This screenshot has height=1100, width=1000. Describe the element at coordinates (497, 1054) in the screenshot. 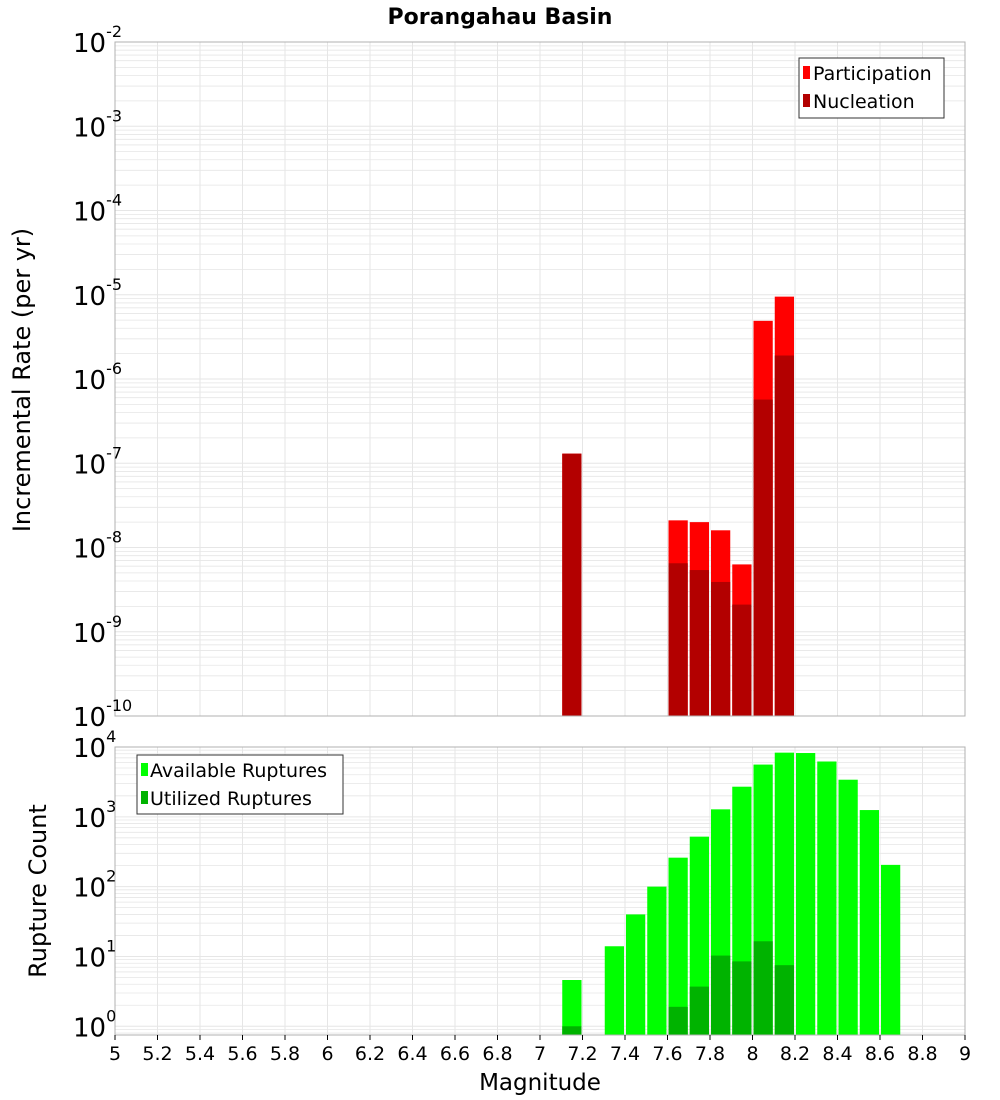

I see `x-tick-label: 6.8` at that location.